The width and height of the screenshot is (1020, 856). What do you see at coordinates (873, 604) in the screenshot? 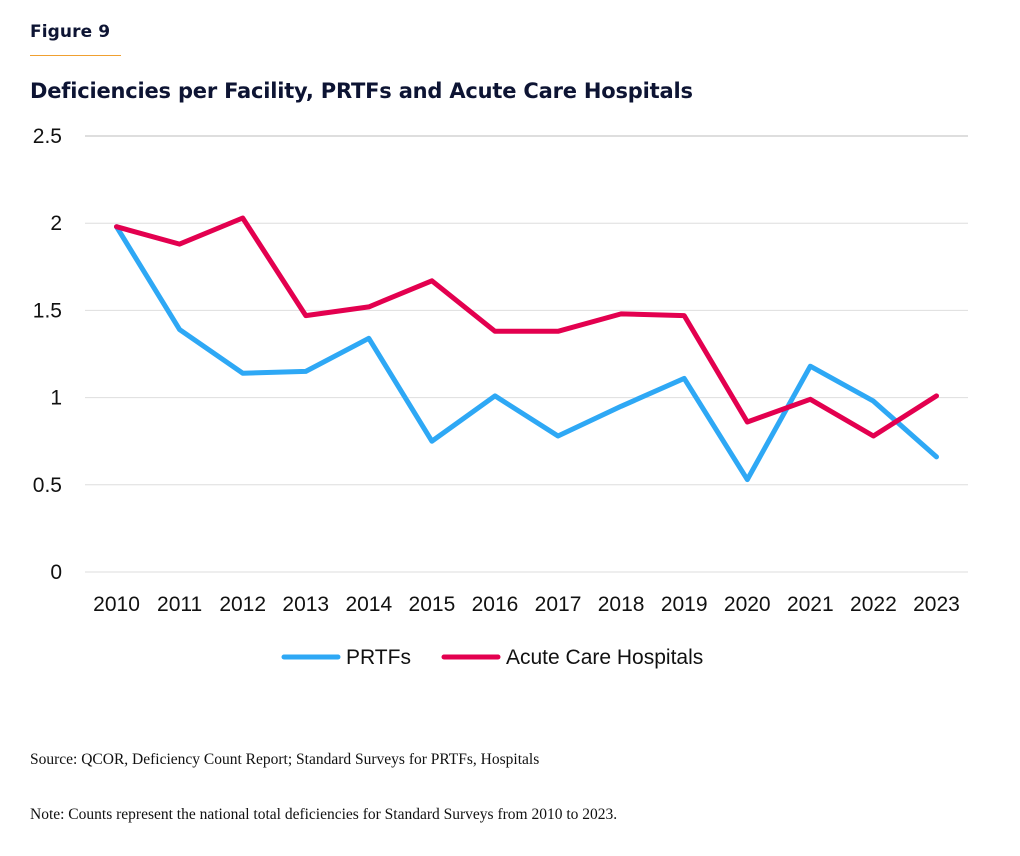
I see `x-tick-label: 2022` at bounding box center [873, 604].